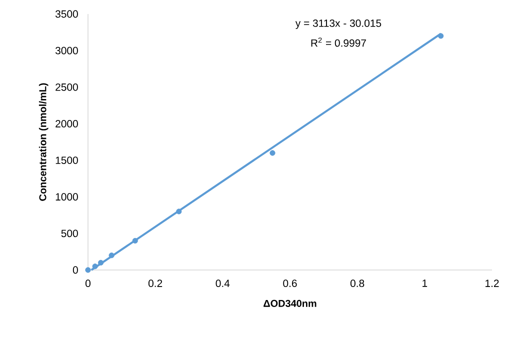 Image resolution: width=516 pixels, height=340 pixels. Describe the element at coordinates (338, 42) in the screenshot. I see `annotation: R$^{2}$ = 0.9997` at that location.